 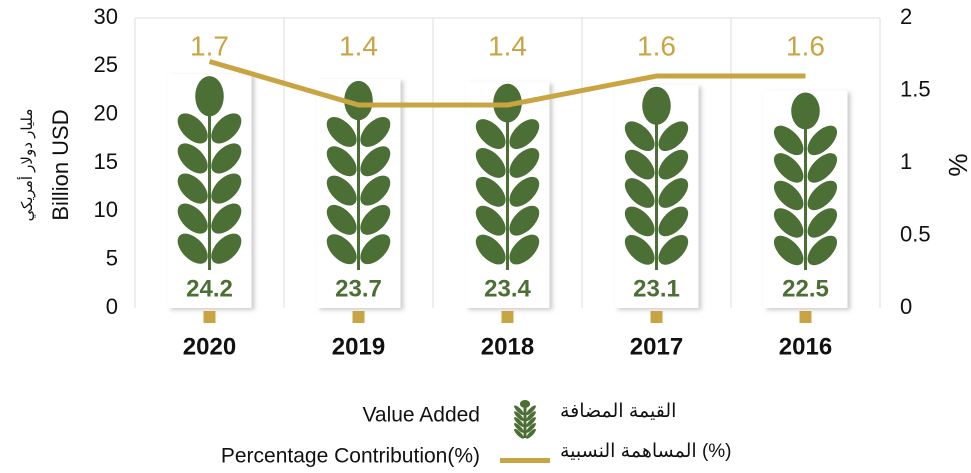 I want to click on y-tick-label: 0, so click(x=112, y=306).